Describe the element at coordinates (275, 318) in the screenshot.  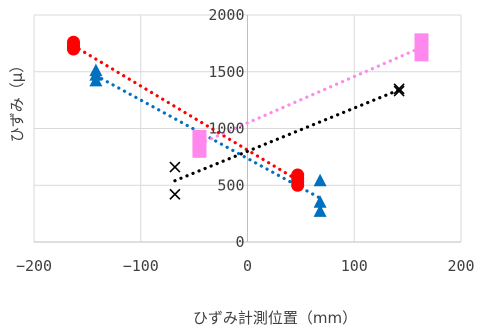
I see `x-axis-title: ひずみ計測位置（mm）` at that location.